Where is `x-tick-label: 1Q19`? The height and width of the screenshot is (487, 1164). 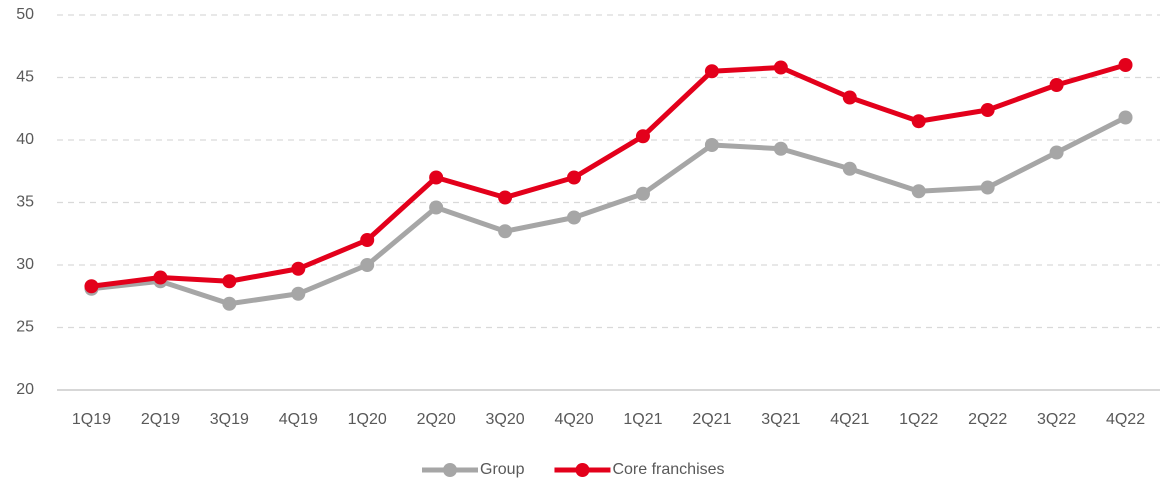 x-tick-label: 1Q19 is located at coordinates (91, 419).